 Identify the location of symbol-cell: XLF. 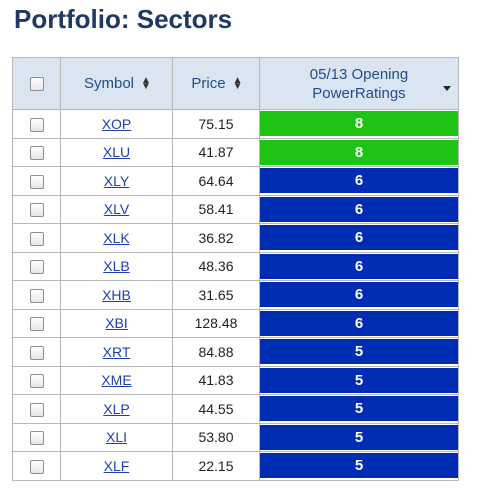
(116, 466).